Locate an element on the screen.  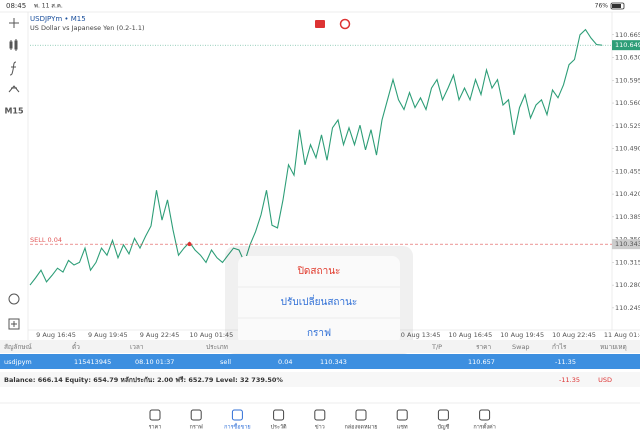
table-header-cell: Swap is located at coordinates (521, 347).